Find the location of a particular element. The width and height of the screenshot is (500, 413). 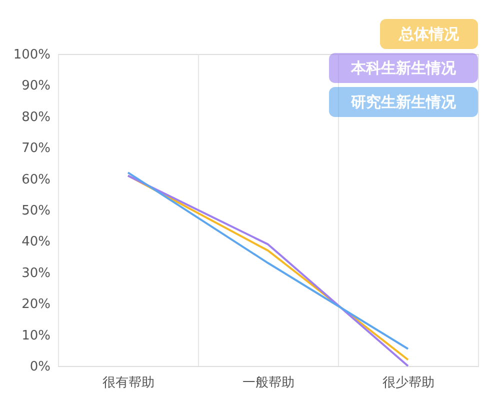

y-tick-label: 50% is located at coordinates (36, 211).